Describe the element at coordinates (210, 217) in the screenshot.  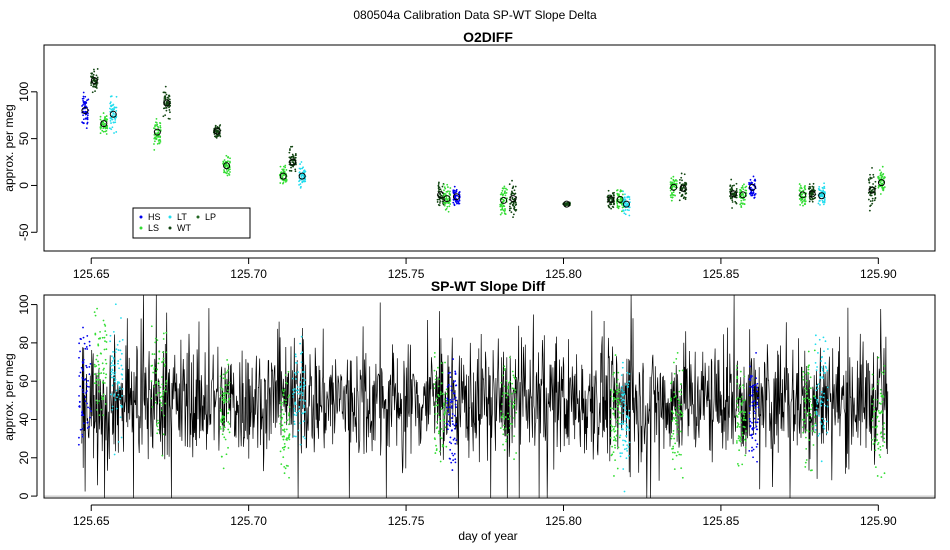
I see `legend-label-lp: LP` at that location.